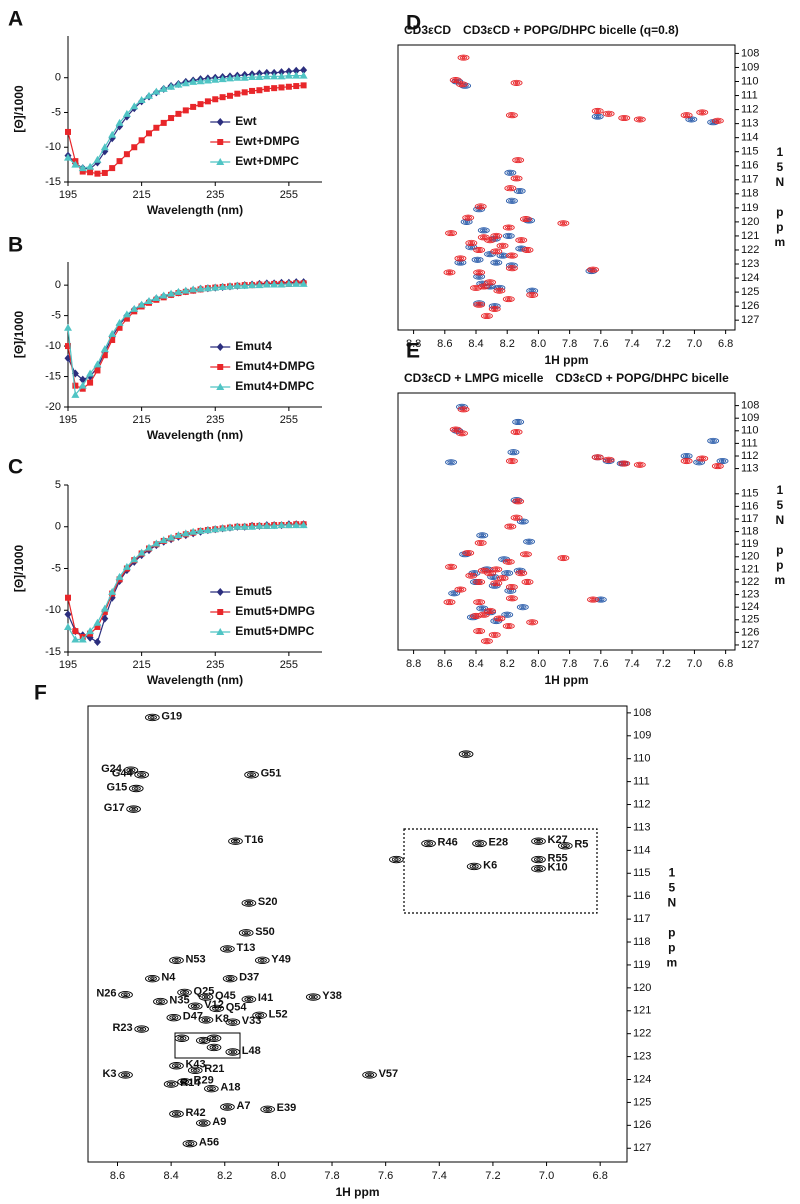 Image resolution: width=800 pixels, height=1204 pixels. Describe the element at coordinates (750, 468) in the screenshot. I see `y-tick-label: 113` at that location.